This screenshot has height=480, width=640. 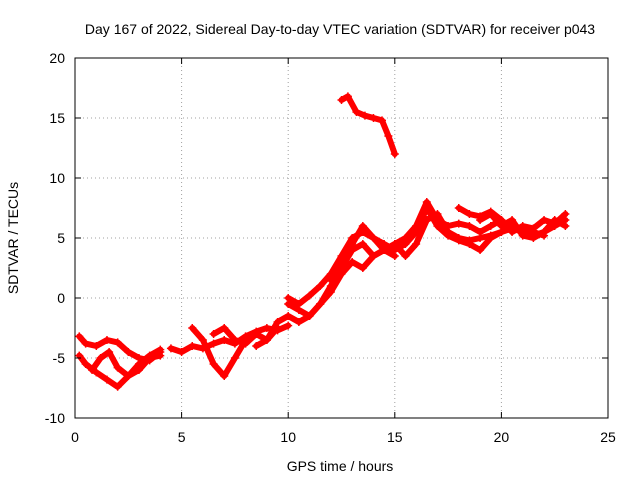 What do you see at coordinates (57, 118) in the screenshot?
I see `y-tick-label: 15` at bounding box center [57, 118].